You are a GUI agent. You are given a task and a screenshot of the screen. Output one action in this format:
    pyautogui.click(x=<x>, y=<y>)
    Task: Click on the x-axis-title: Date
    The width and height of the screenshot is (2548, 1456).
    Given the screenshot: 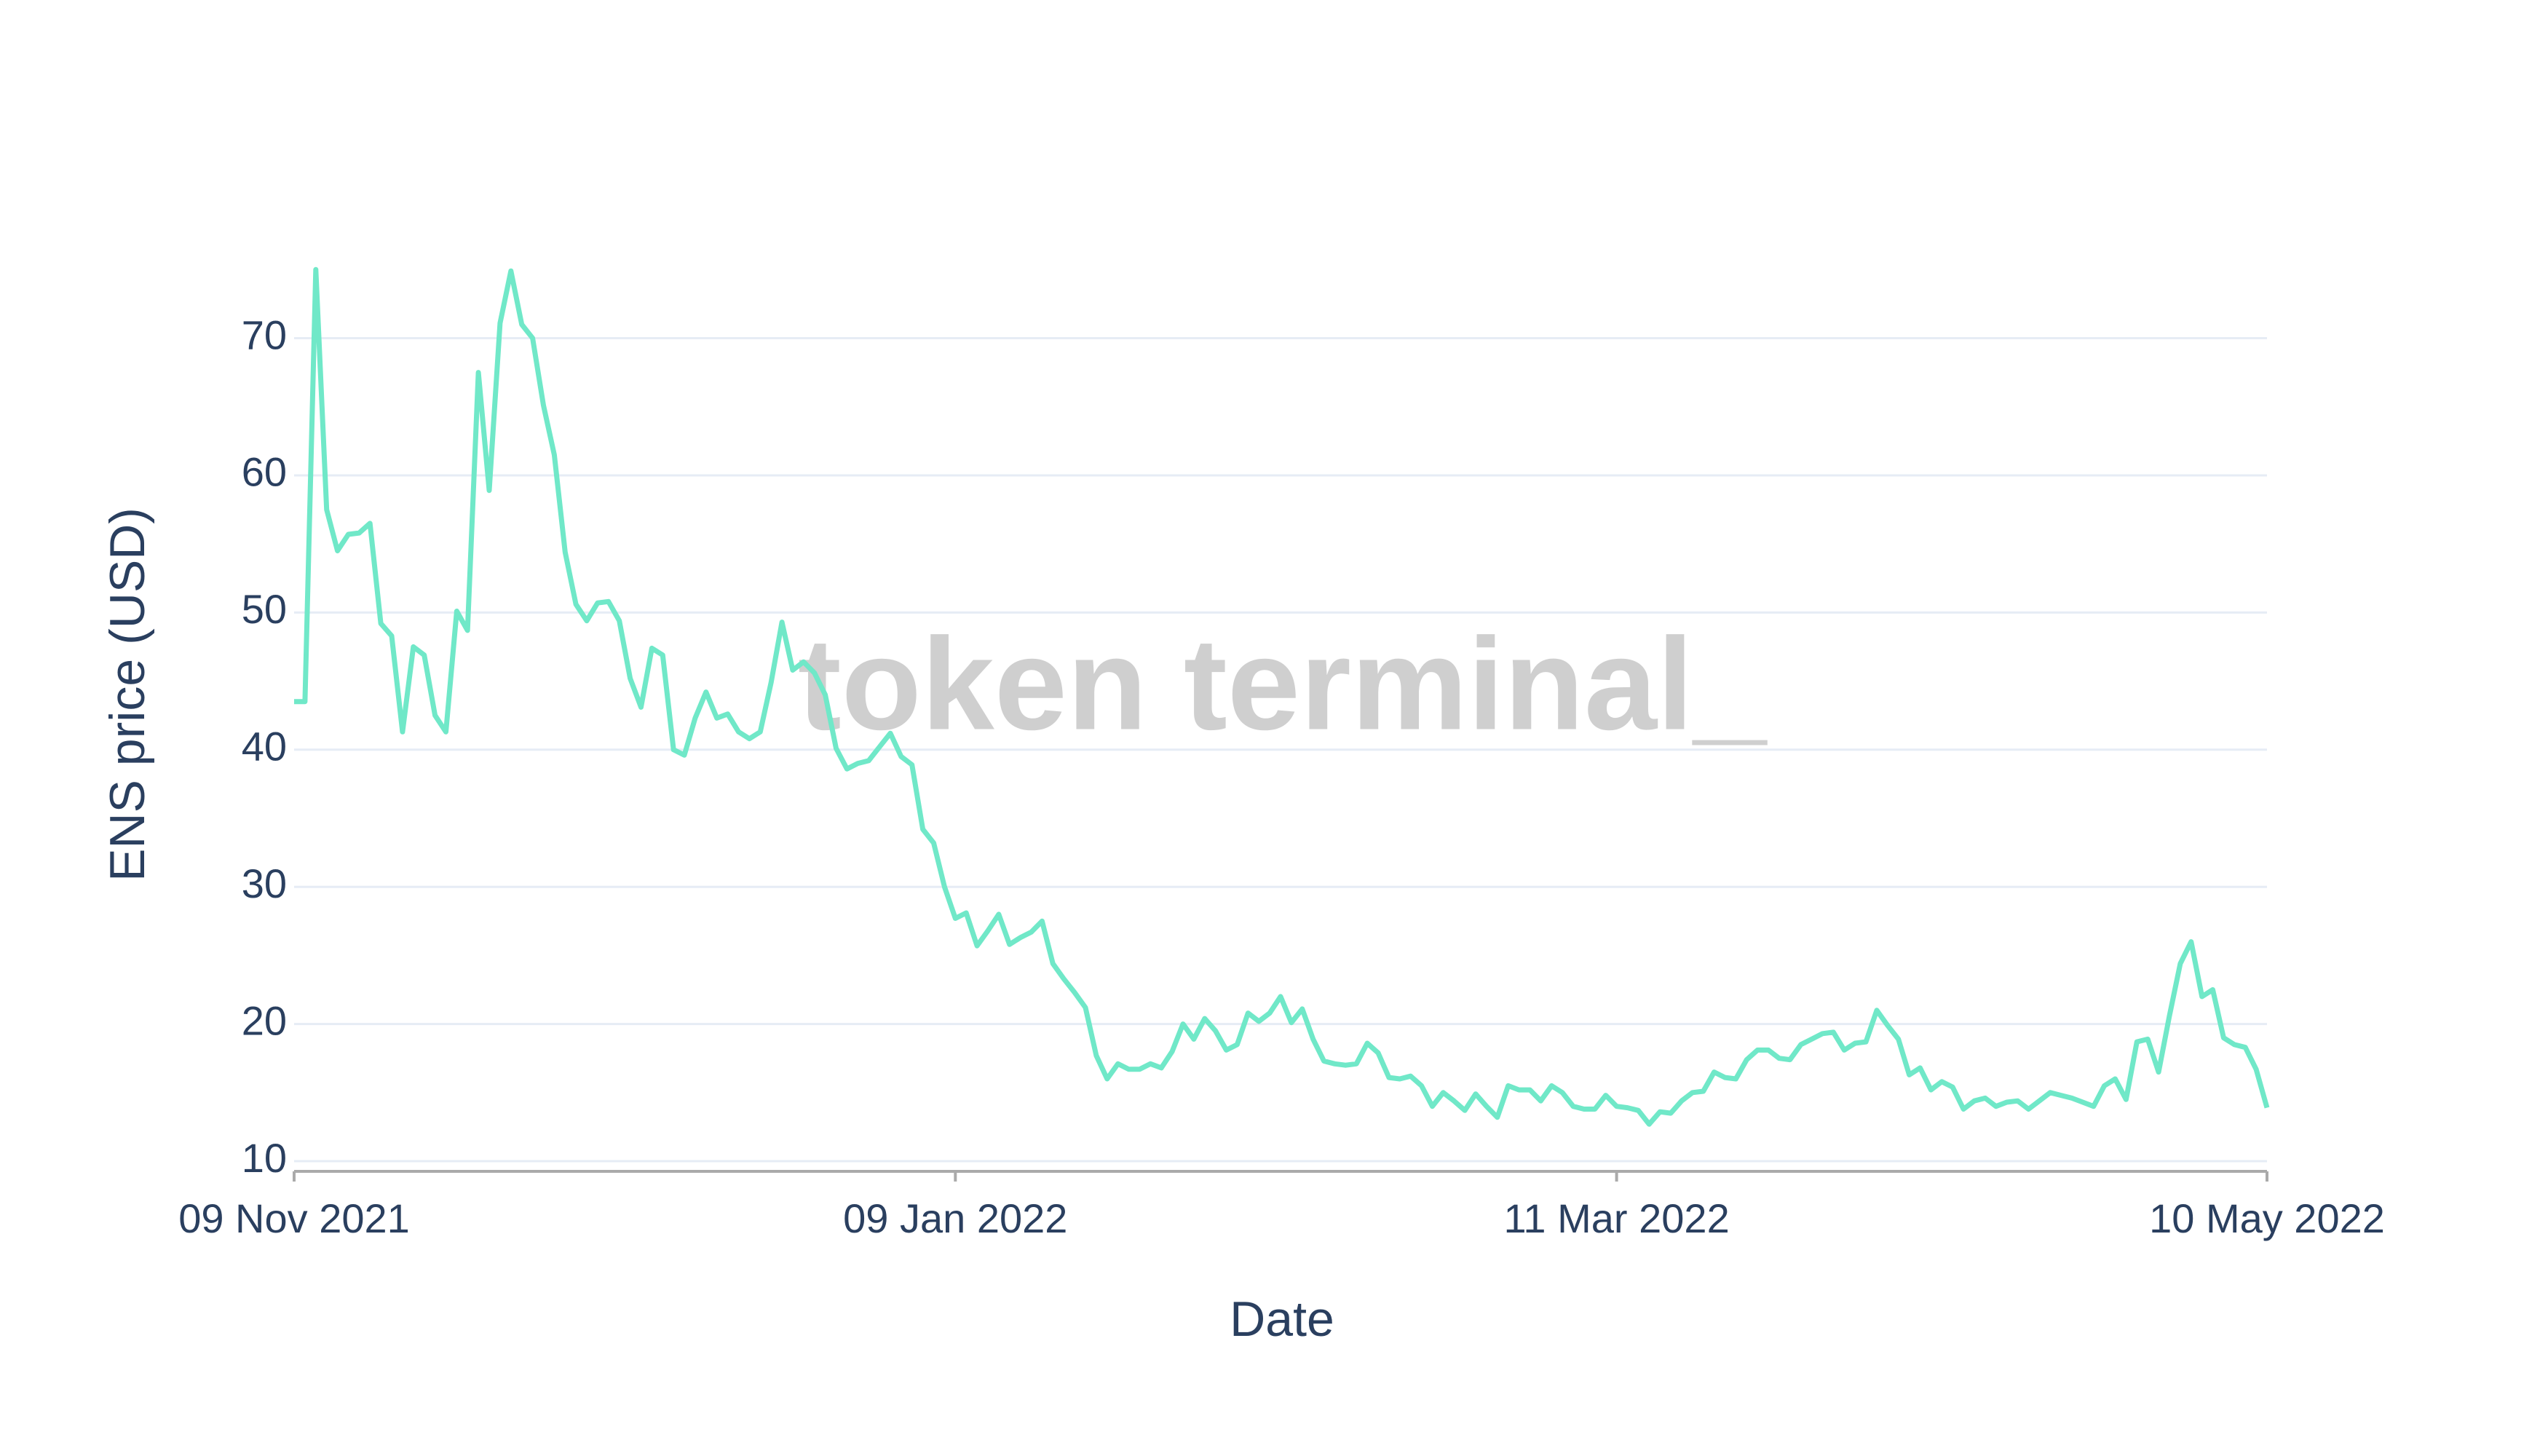 What is the action you would take?
    pyautogui.click(x=1282, y=1319)
    